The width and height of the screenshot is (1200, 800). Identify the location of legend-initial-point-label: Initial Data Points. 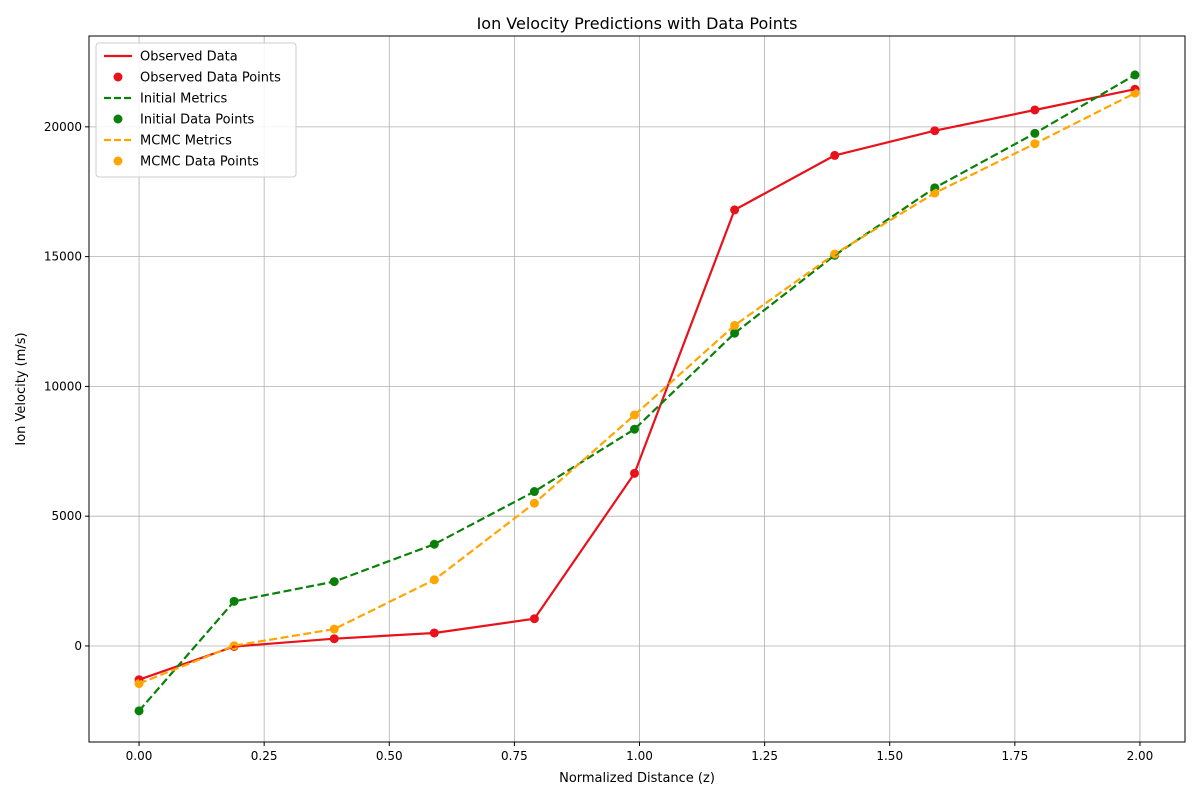
(197, 120).